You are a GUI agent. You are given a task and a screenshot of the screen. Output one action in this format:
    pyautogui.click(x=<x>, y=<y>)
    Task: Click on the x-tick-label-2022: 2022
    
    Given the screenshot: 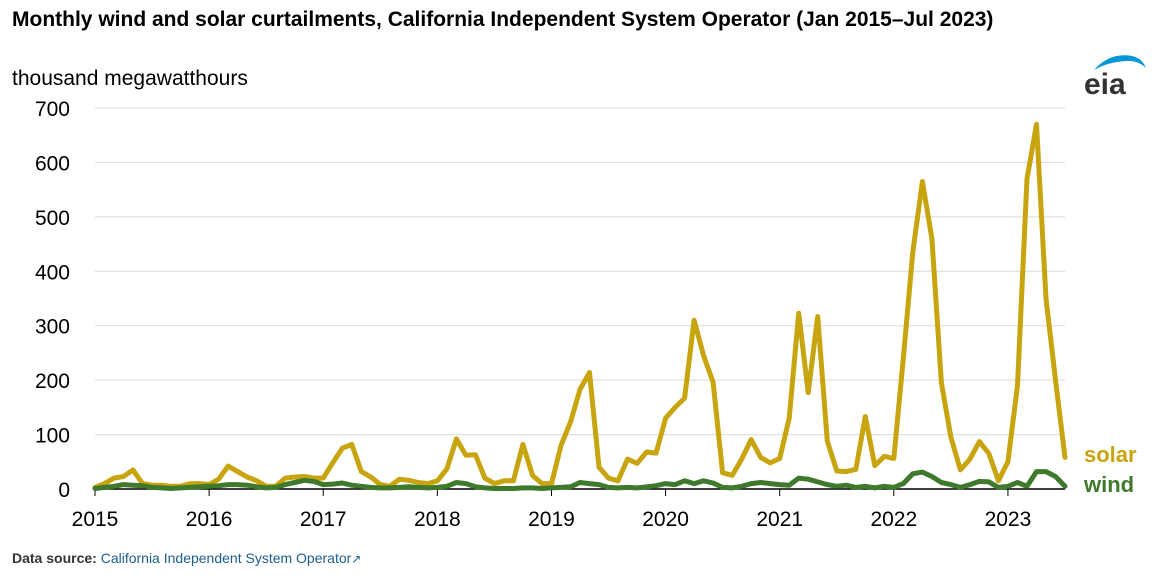 What is the action you would take?
    pyautogui.click(x=893, y=519)
    